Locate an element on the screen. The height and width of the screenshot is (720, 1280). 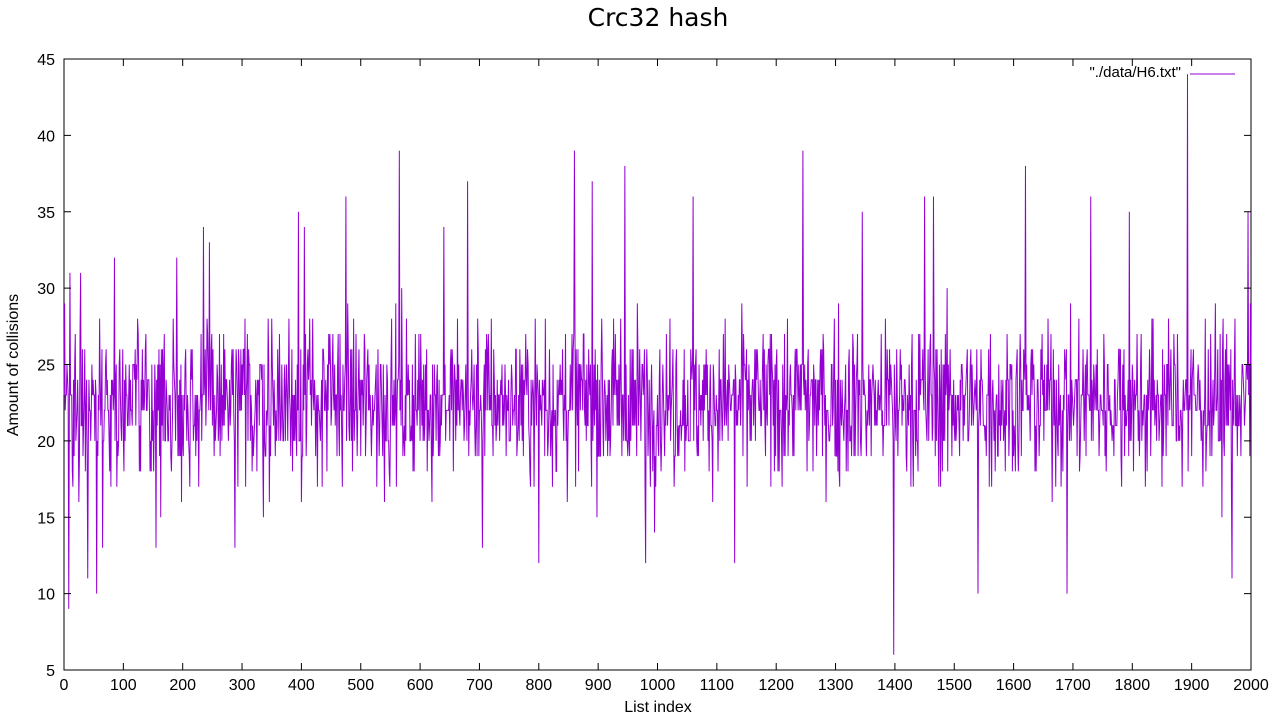
y-tick-label: 15 is located at coordinates (46, 518).